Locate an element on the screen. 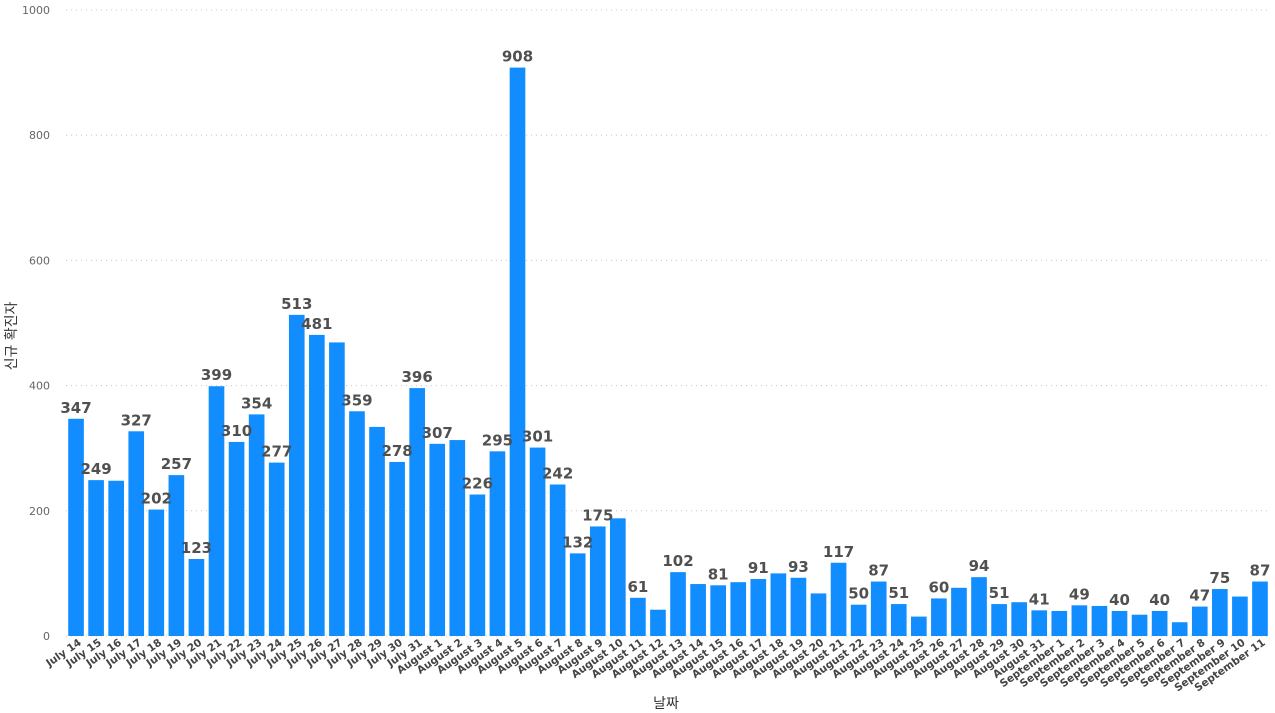 The width and height of the screenshot is (1275, 713). y-tick-label: 1000 is located at coordinates (36, 10).